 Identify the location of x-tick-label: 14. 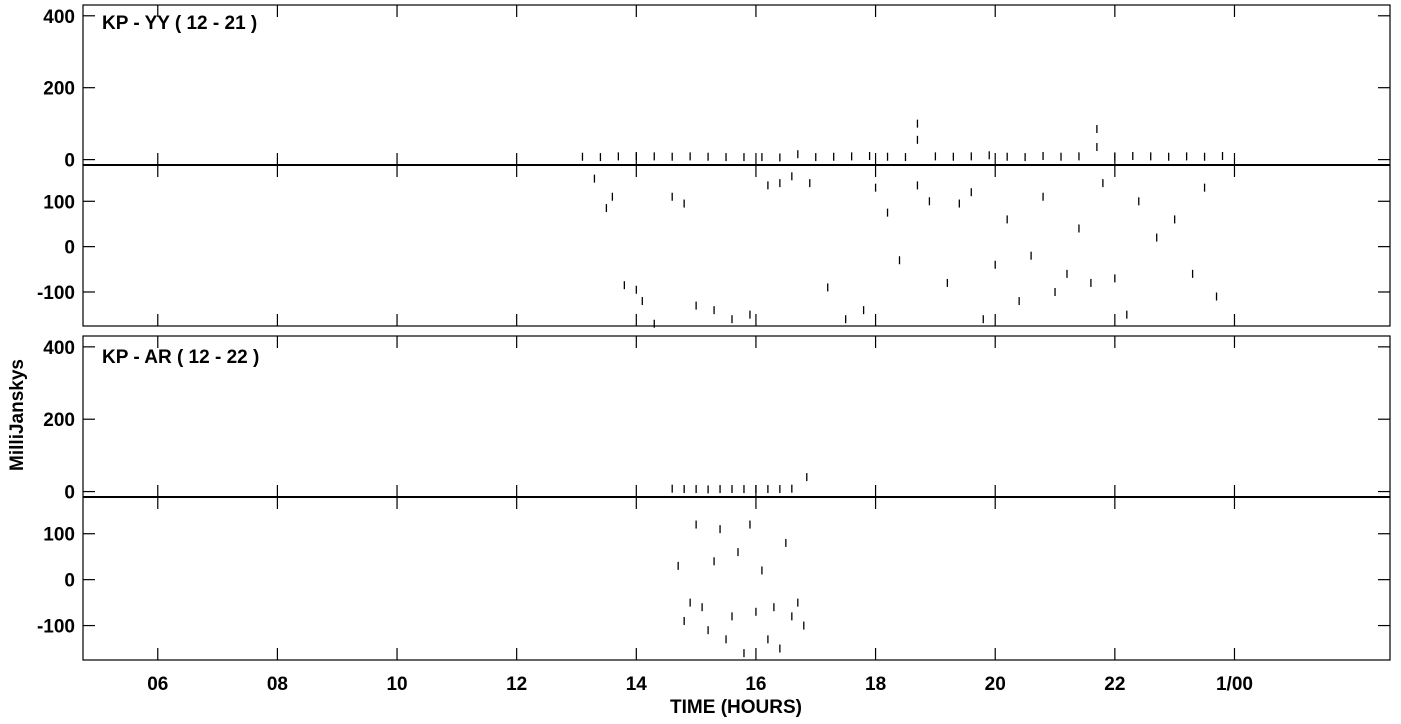
(637, 684).